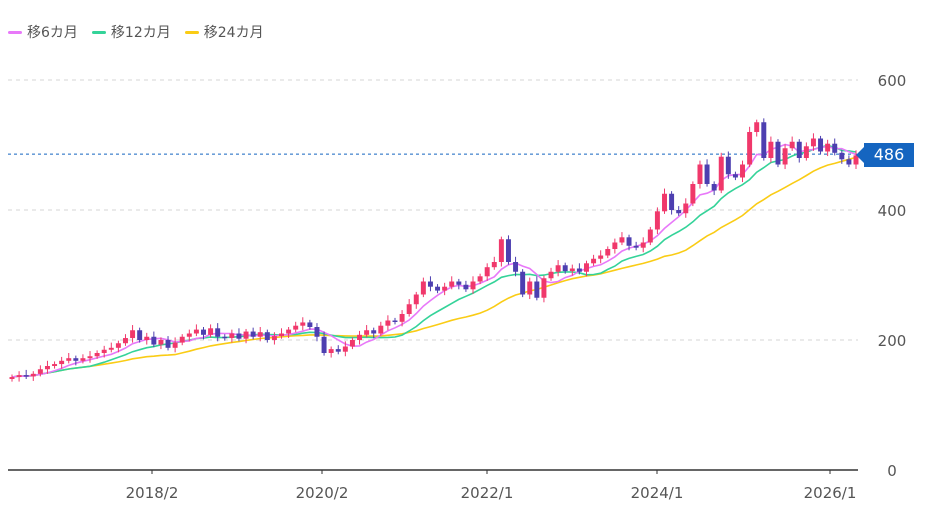 The width and height of the screenshot is (932, 512). I want to click on y-tick-label: 200, so click(892, 341).